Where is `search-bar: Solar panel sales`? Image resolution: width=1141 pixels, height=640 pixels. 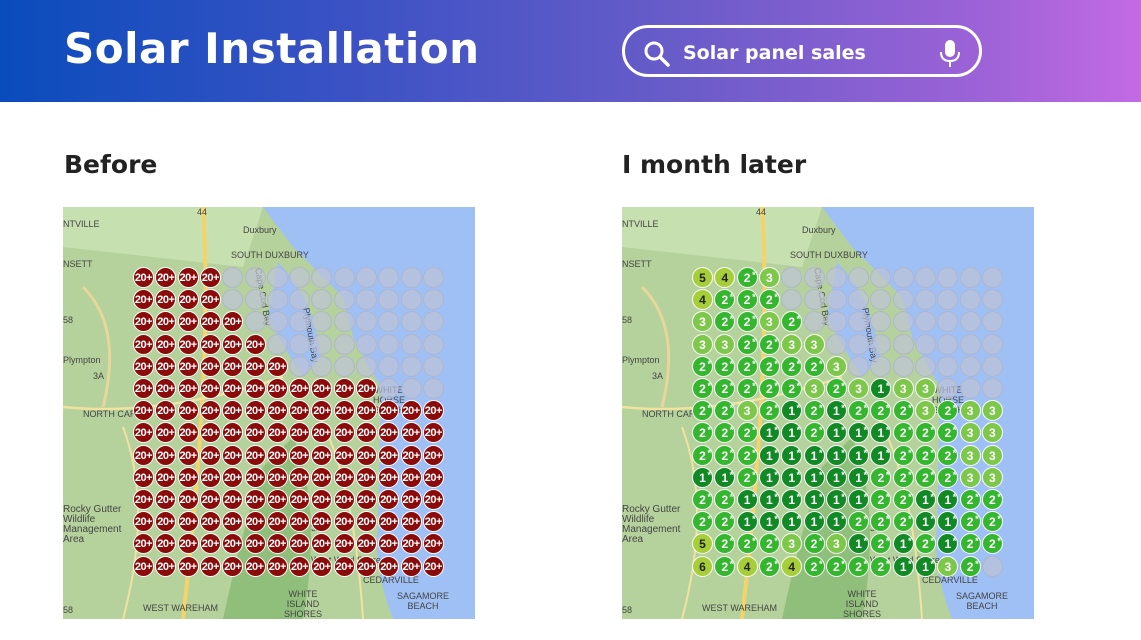
search-bar: Solar panel sales is located at coordinates (802, 51).